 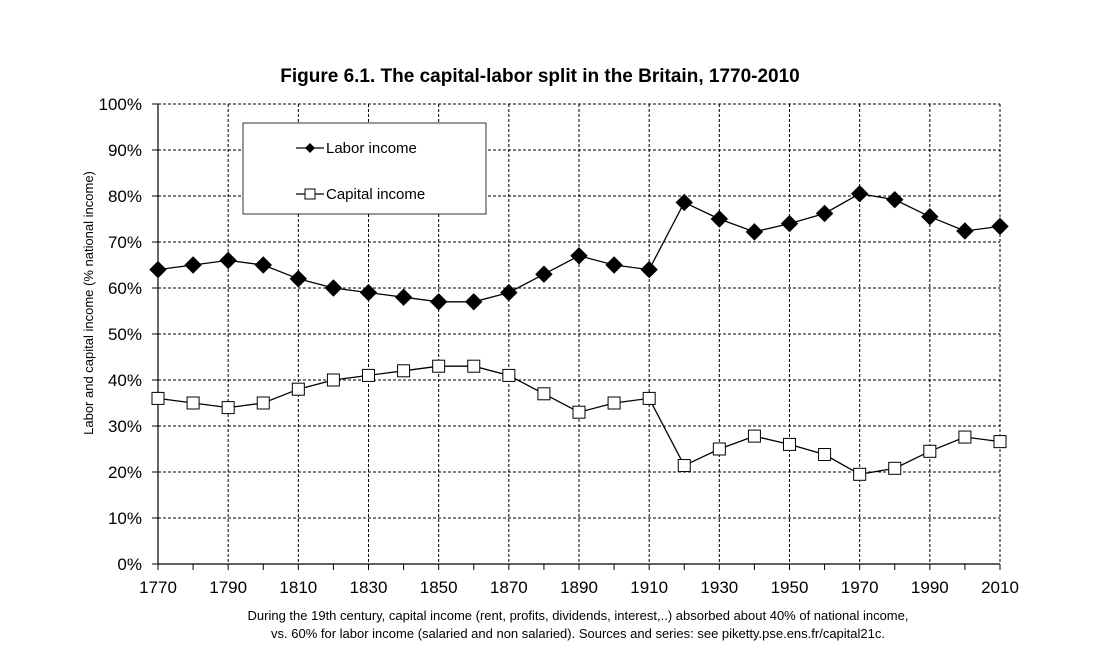 What do you see at coordinates (860, 587) in the screenshot?
I see `x-tick-label: 1970` at bounding box center [860, 587].